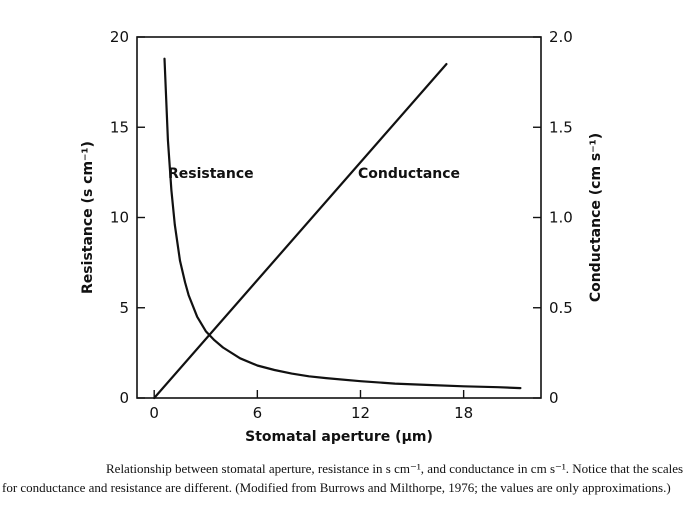 The width and height of the screenshot is (689, 528). I want to click on resistance-label: Resistance, so click(211, 174).